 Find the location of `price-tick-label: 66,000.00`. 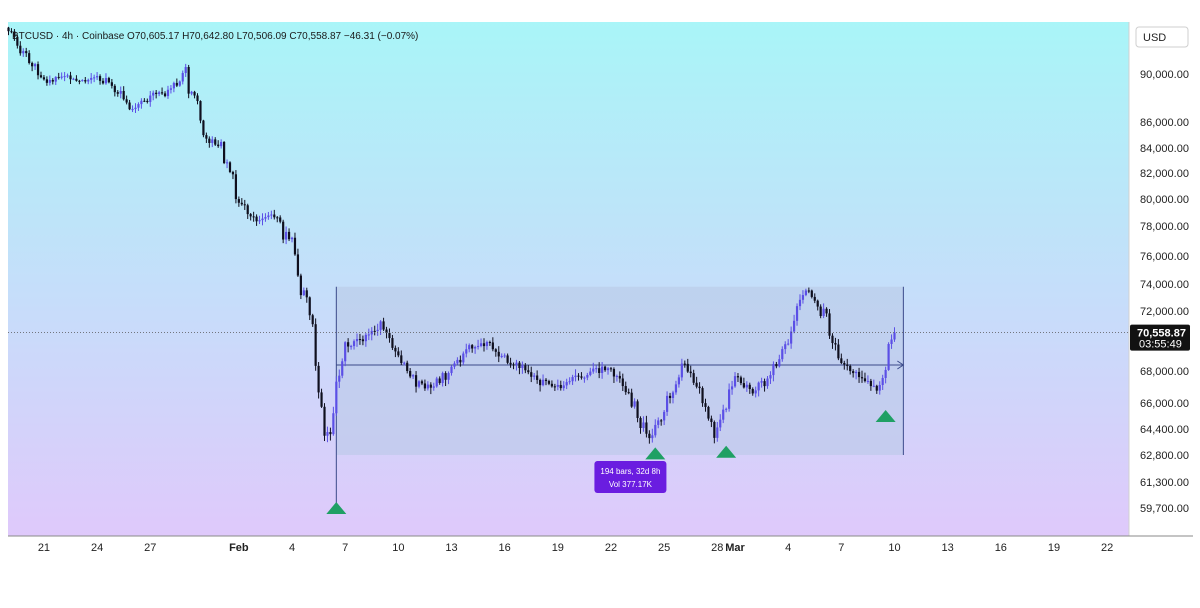

price-tick-label: 66,000.00 is located at coordinates (1164, 404).